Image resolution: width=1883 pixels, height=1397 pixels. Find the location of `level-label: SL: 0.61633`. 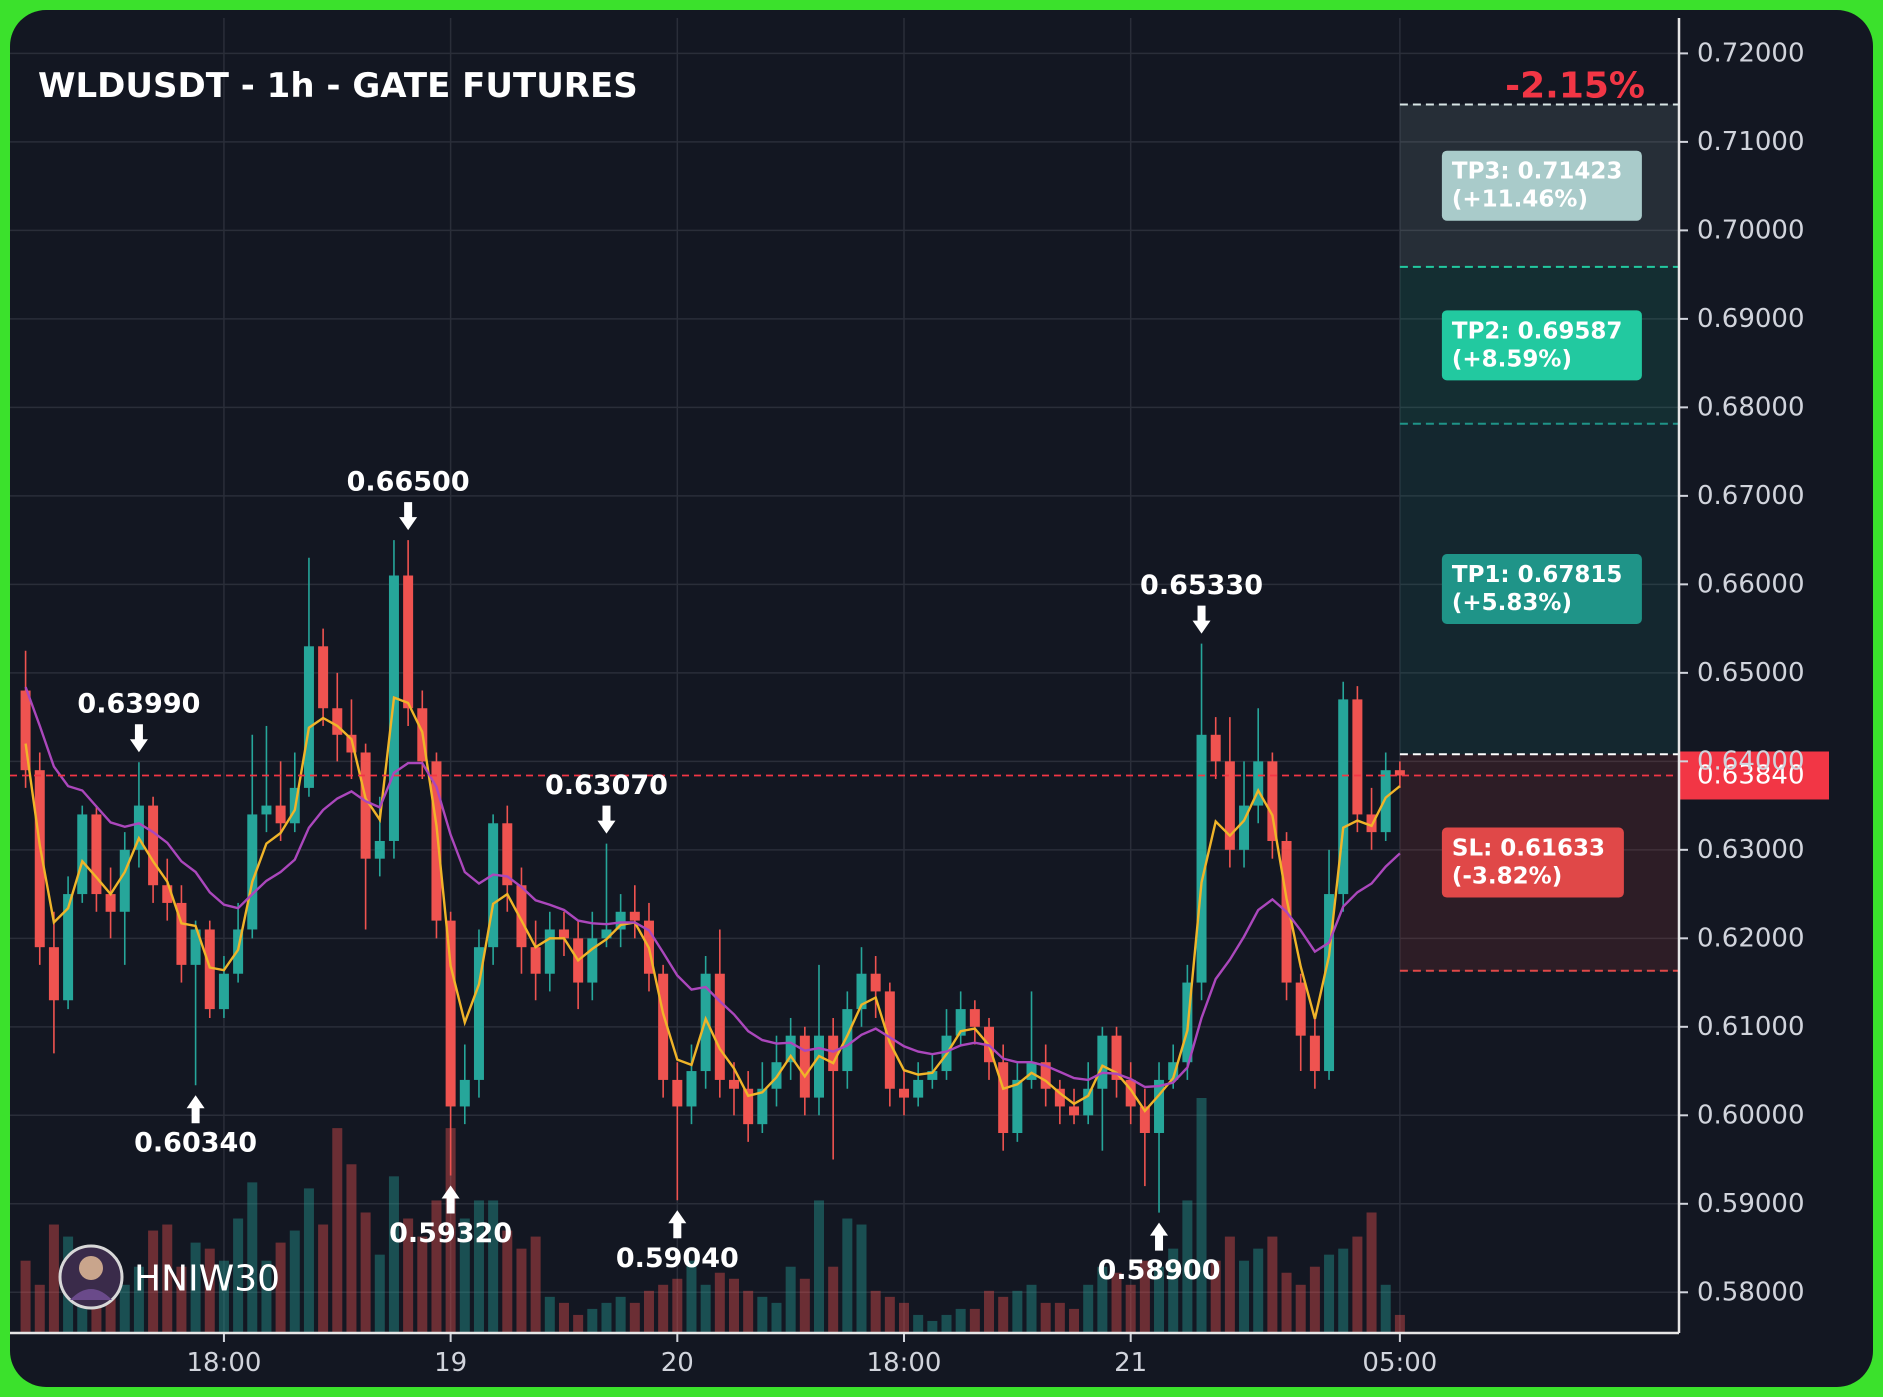

level-label: SL: 0.61633 is located at coordinates (1528, 849).